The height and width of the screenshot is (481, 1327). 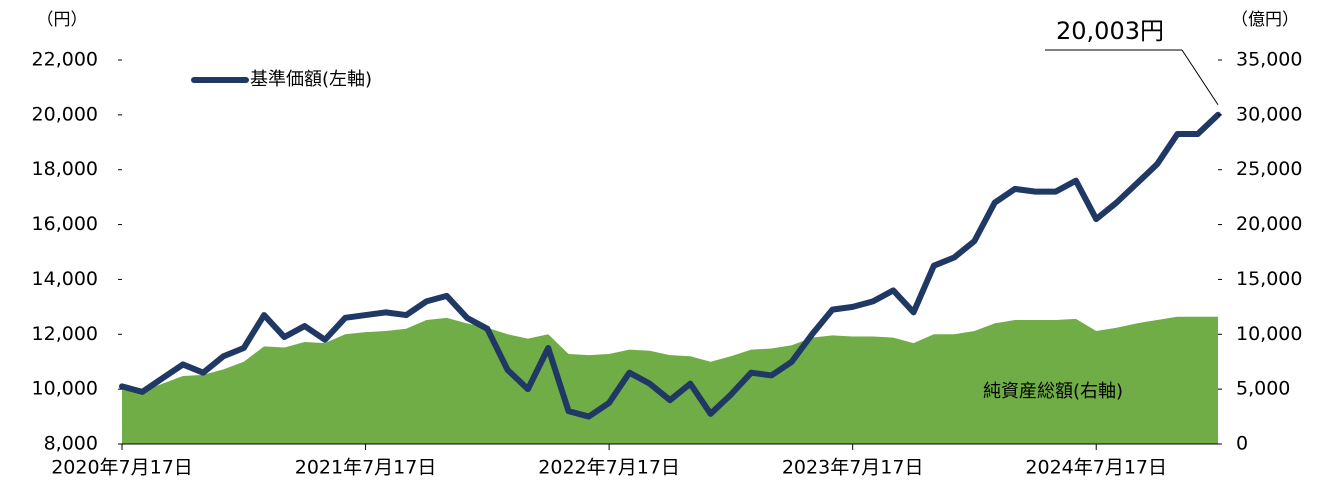 What do you see at coordinates (1263, 389) in the screenshot?
I see `y2-tick-label: 5,000` at bounding box center [1263, 389].